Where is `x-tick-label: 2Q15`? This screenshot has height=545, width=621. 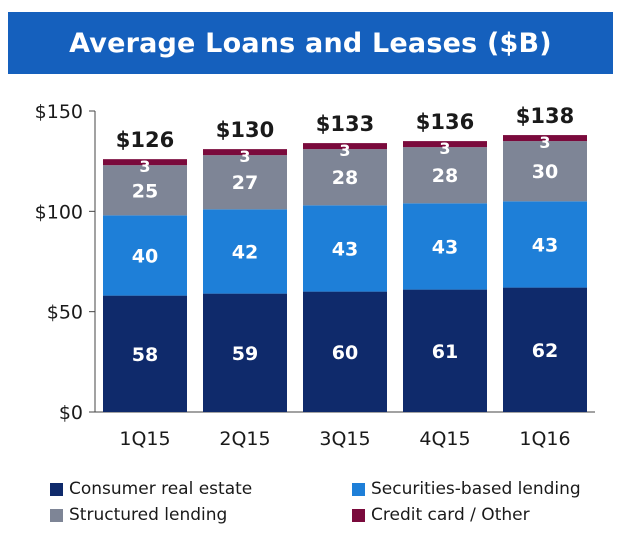
x-tick-label: 2Q15 is located at coordinates (244, 439).